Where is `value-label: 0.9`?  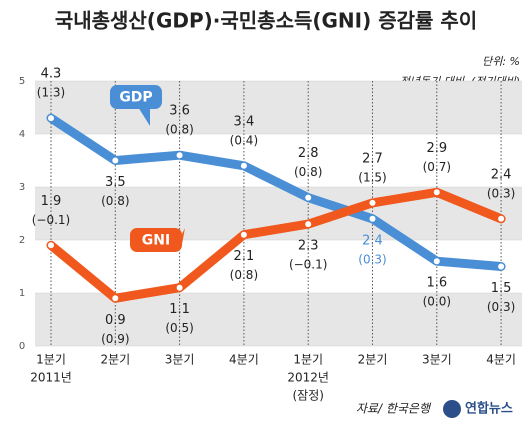
value-label: 0.9 is located at coordinates (115, 320).